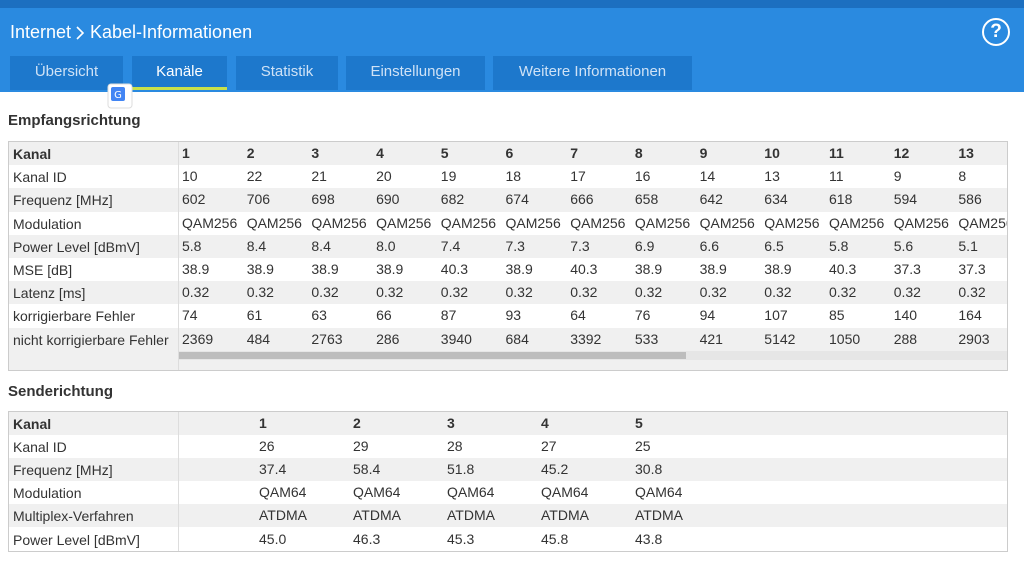 The width and height of the screenshot is (1024, 566). What do you see at coordinates (578, 315) in the screenshot?
I see `table-cell: 64` at bounding box center [578, 315].